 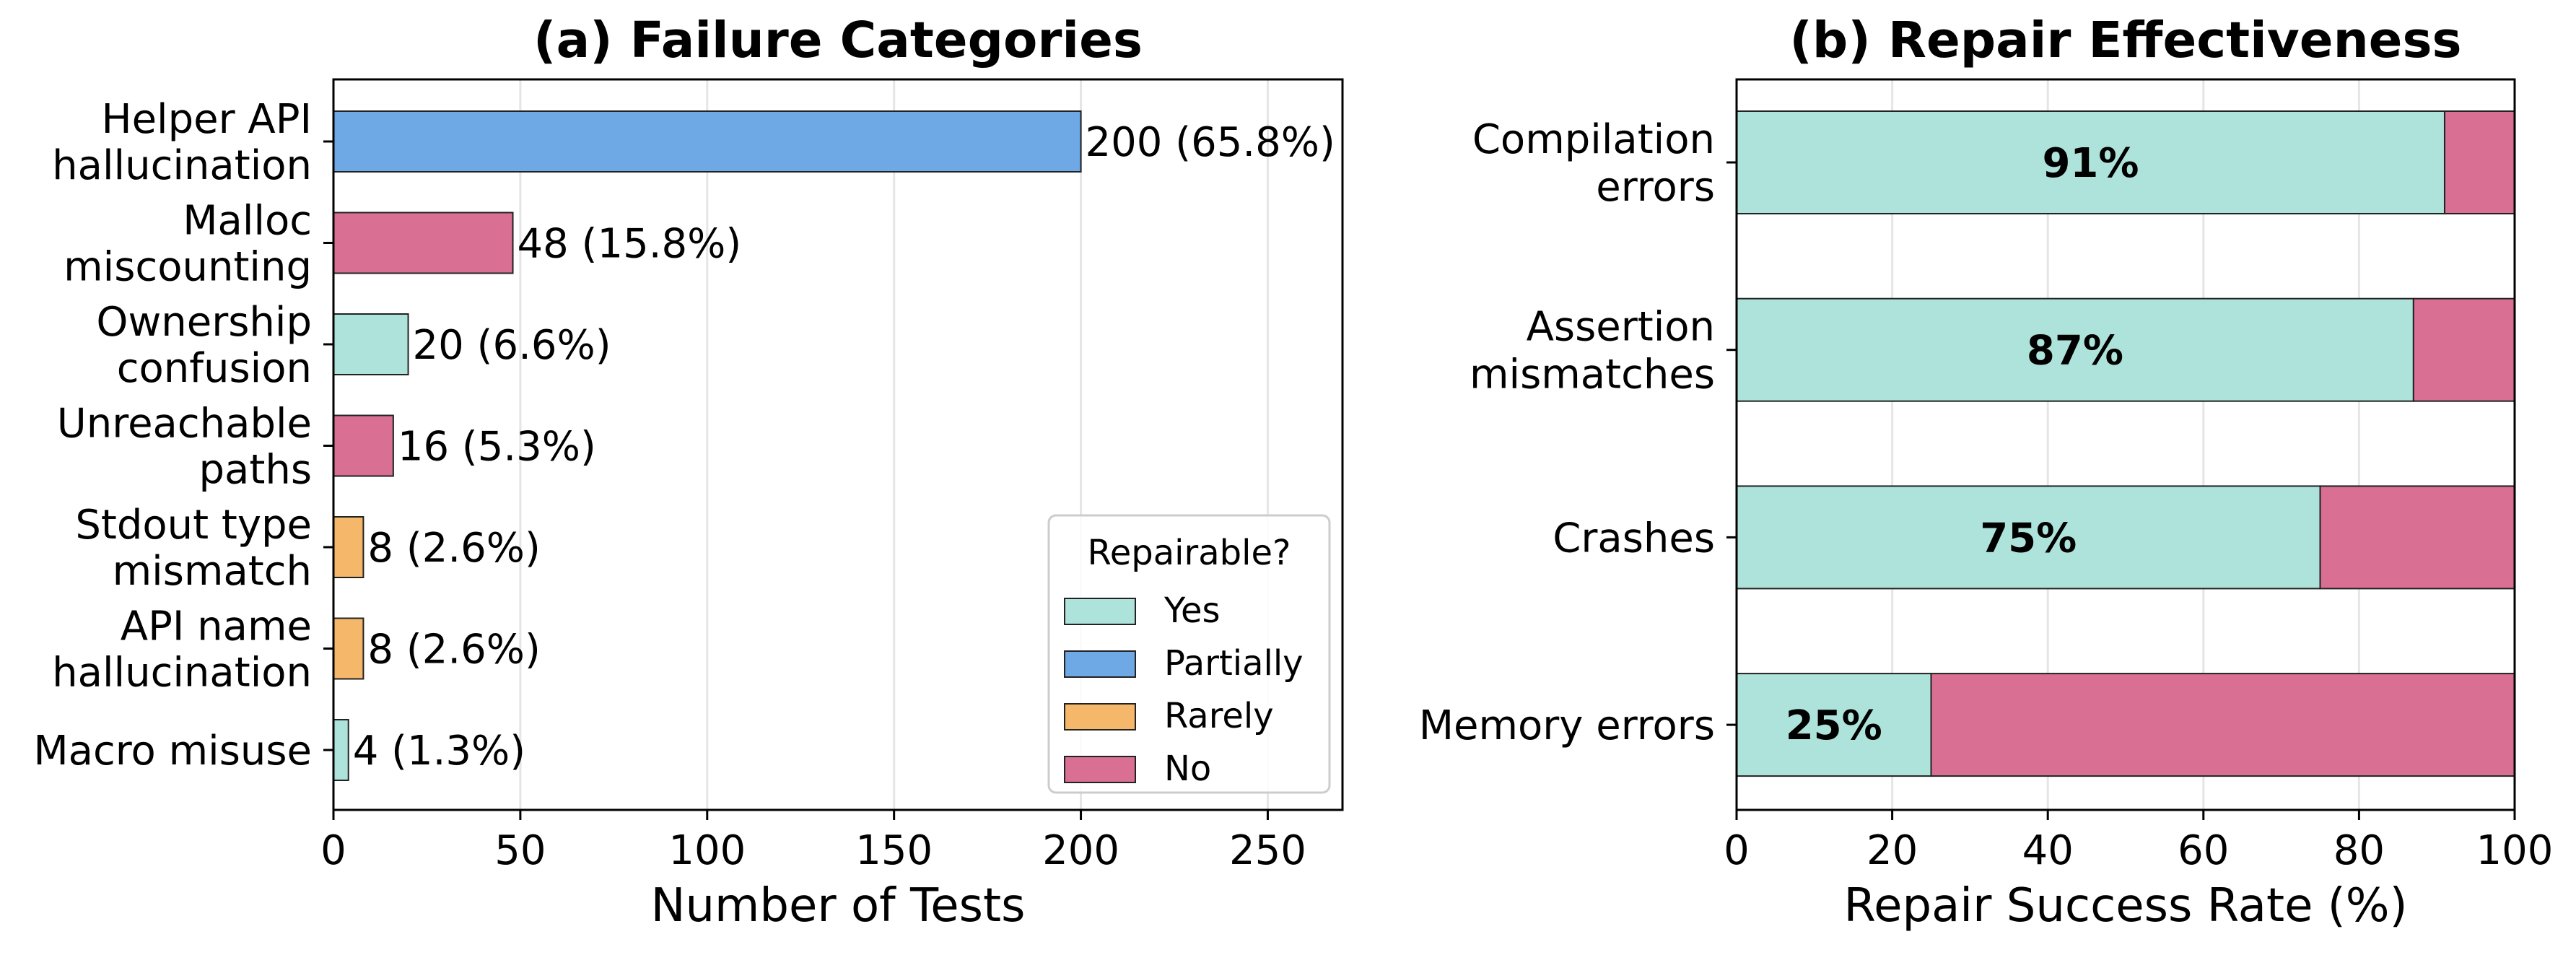 What do you see at coordinates (1634, 538) in the screenshot?
I see `category-label: Crashes` at bounding box center [1634, 538].